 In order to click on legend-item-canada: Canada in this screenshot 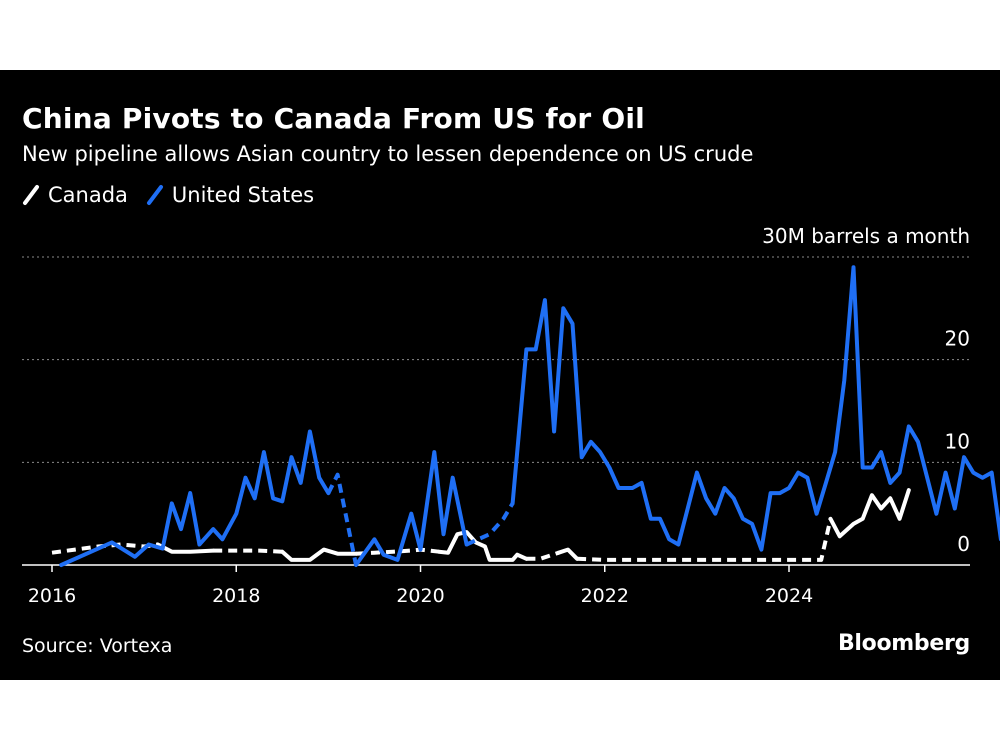, I will do `click(75, 195)`.